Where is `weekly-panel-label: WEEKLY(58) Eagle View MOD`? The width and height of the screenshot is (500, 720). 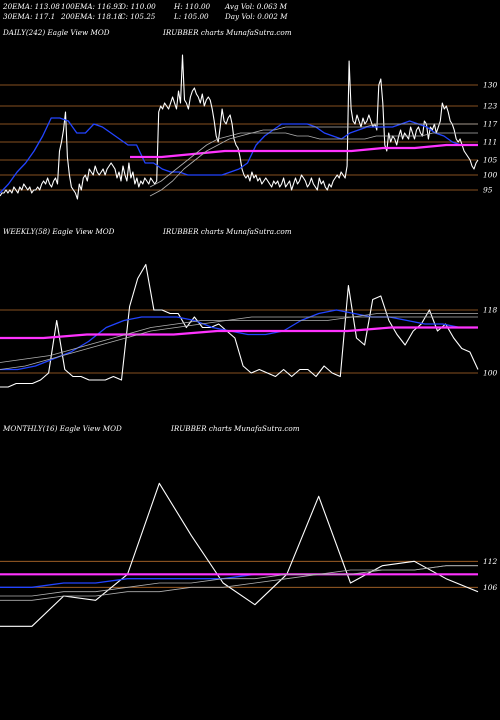 weekly-panel-label: WEEKLY(58) Eagle View MOD is located at coordinates (59, 231).